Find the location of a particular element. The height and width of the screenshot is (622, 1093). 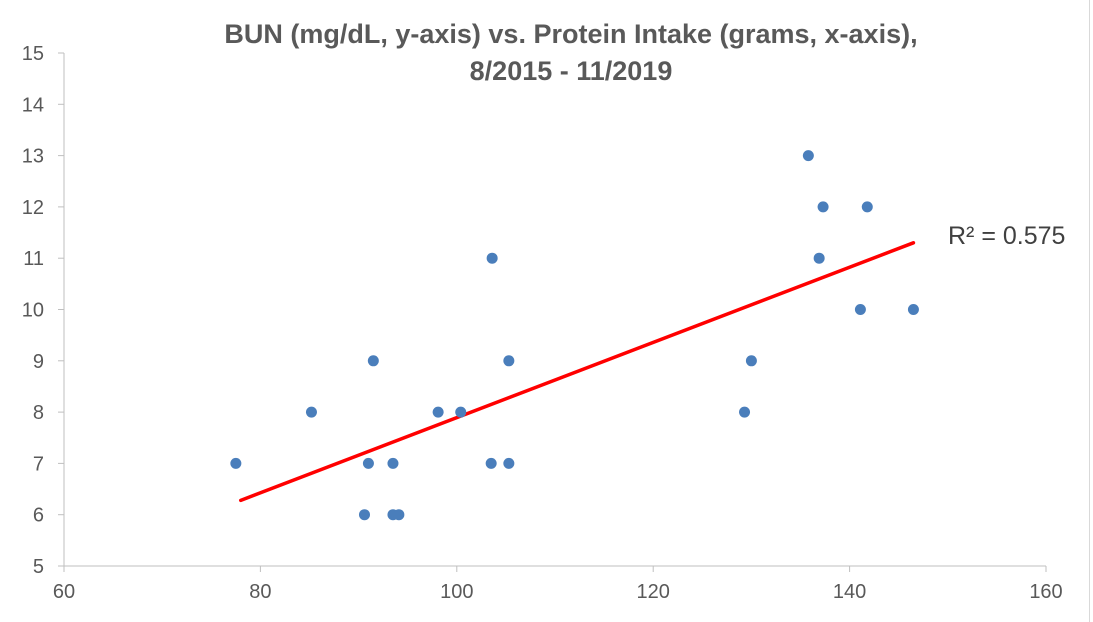

chart-title-line-2: 8/2015 - 11/2019 is located at coordinates (571, 71).